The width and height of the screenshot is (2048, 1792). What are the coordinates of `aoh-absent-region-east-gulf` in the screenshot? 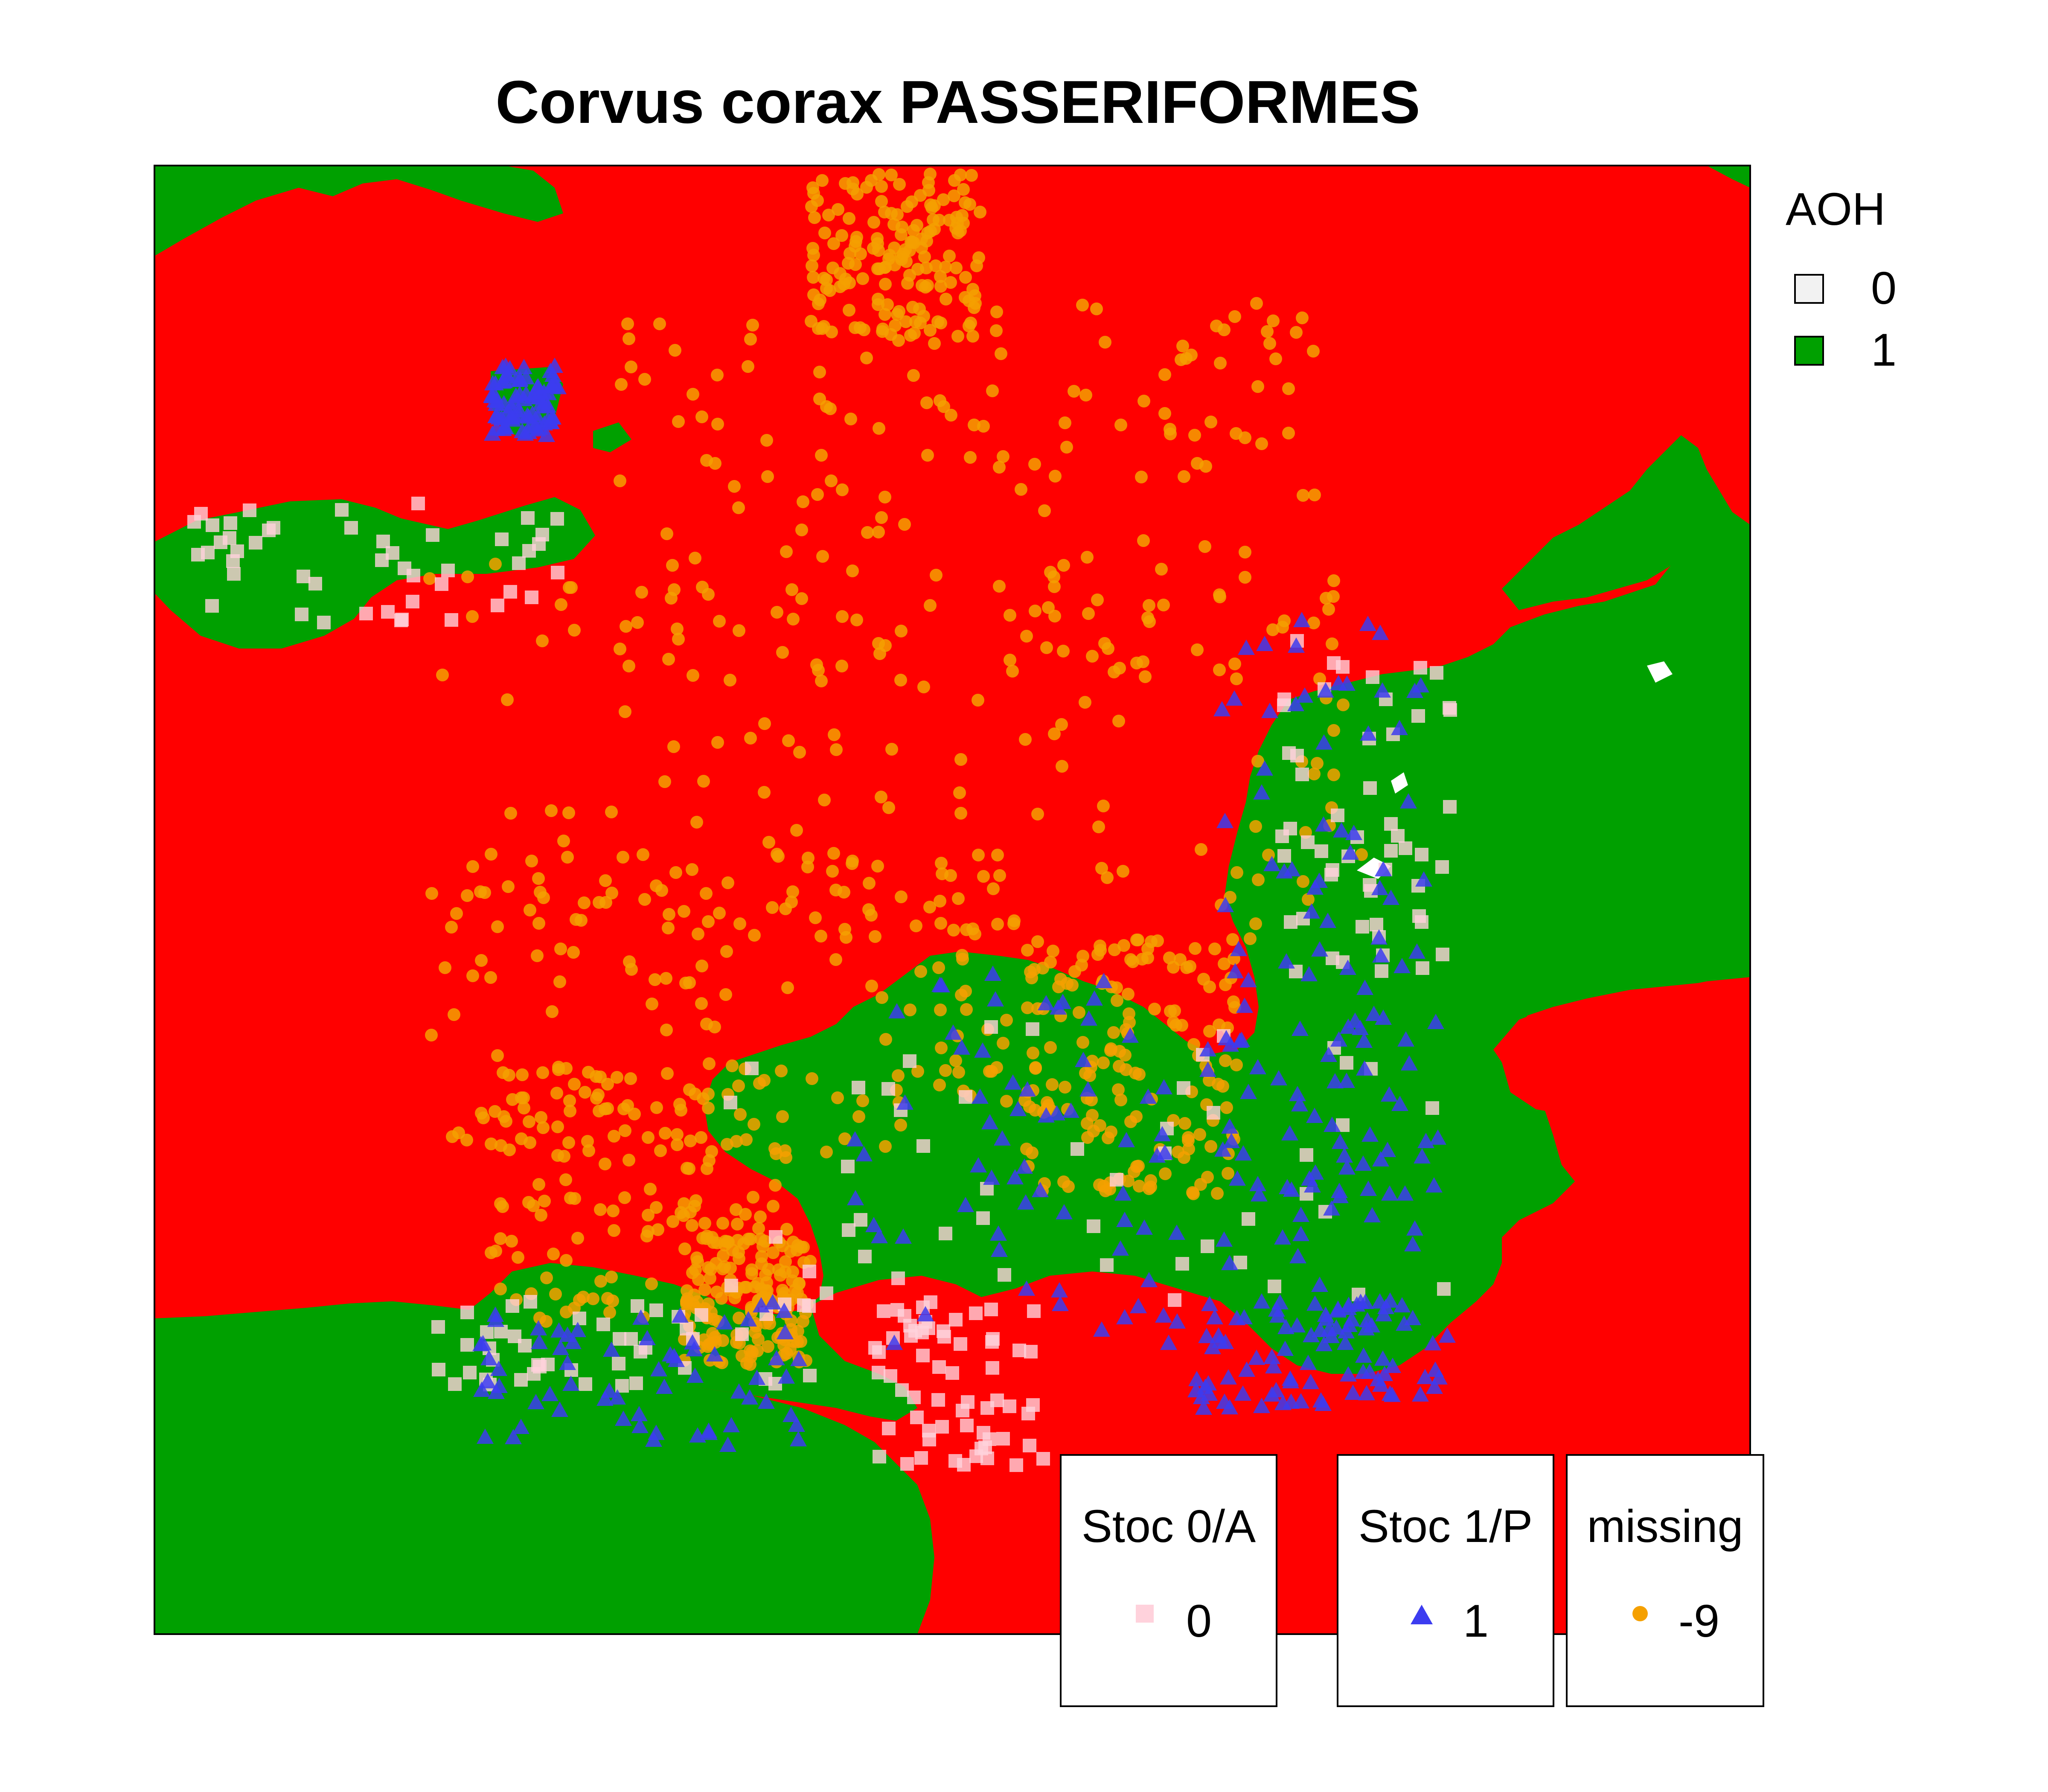 It's located at (1621, 1083).